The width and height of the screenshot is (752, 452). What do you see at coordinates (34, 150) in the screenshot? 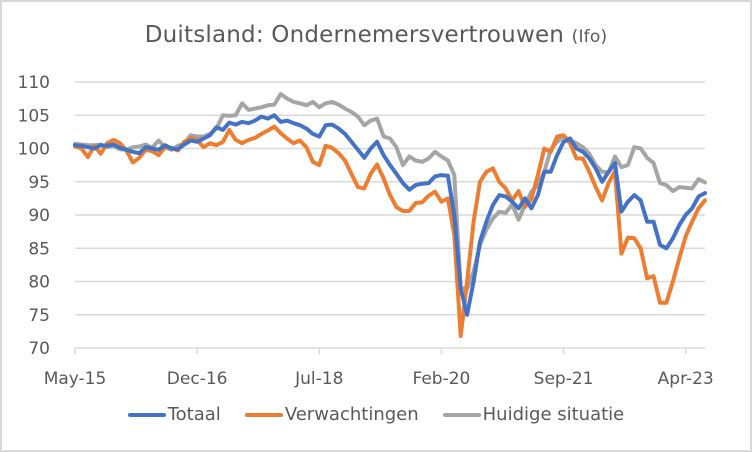
I see `y-tick-label: 100` at bounding box center [34, 150].